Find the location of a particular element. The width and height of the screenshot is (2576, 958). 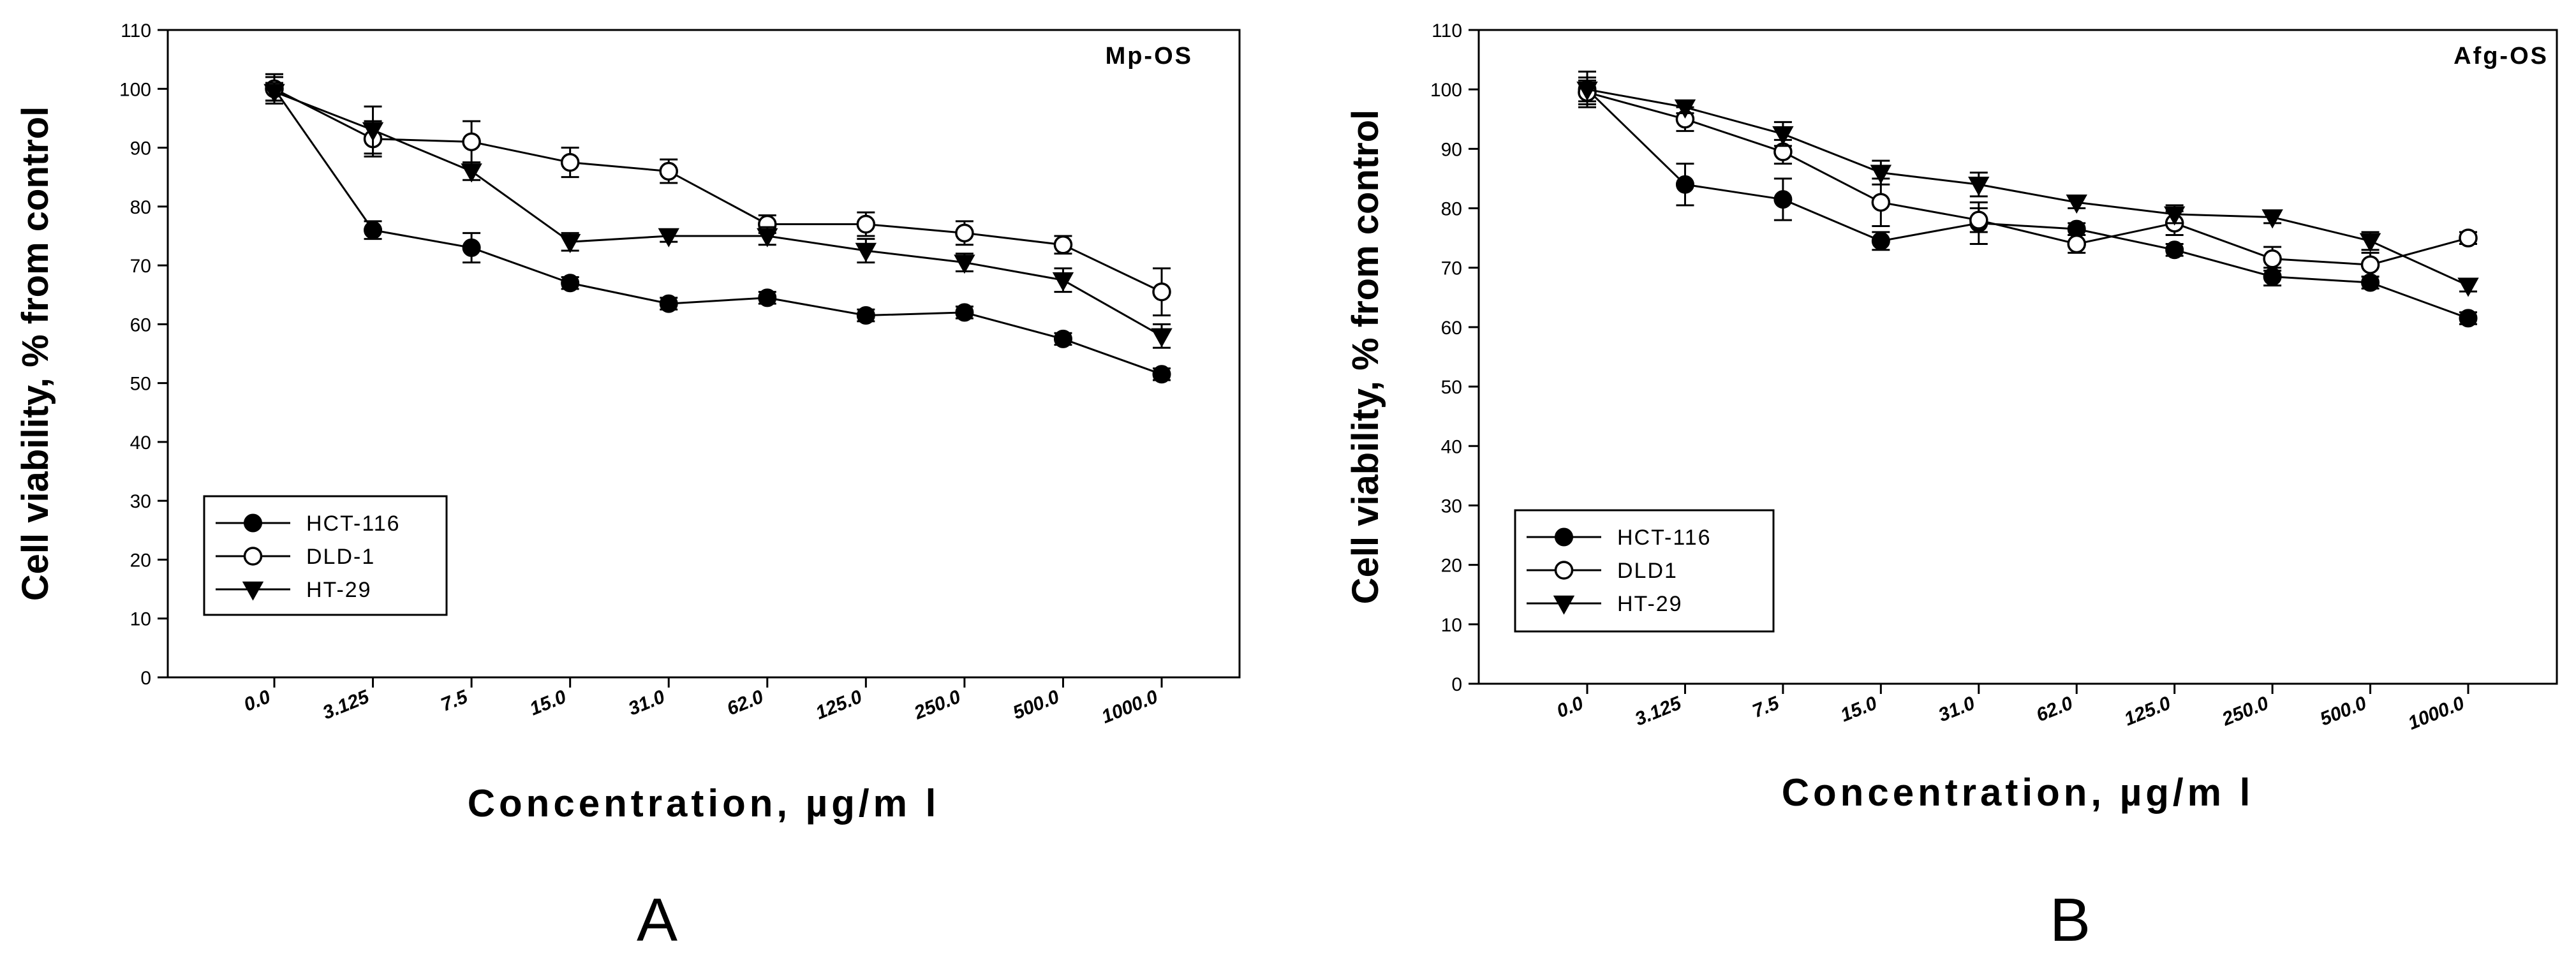

chart-title: Afg-OS is located at coordinates (2501, 56).